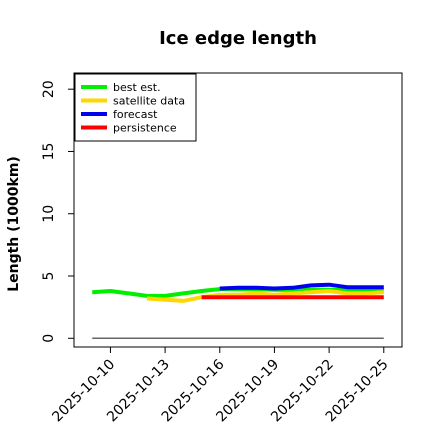  Describe the element at coordinates (137, 87) in the screenshot. I see `legend-label-best-est: best est.` at that location.